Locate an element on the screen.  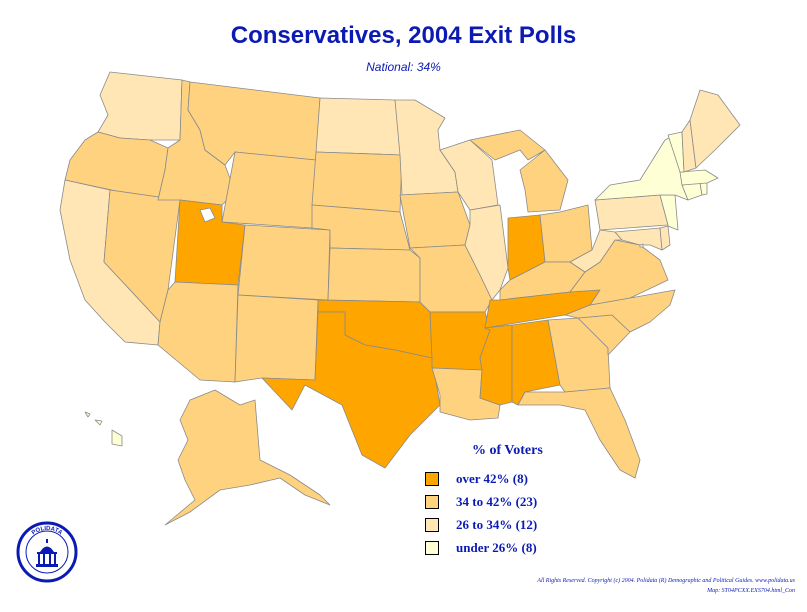
legend-item-over-42: over 42% (8) is located at coordinates (530, 478).